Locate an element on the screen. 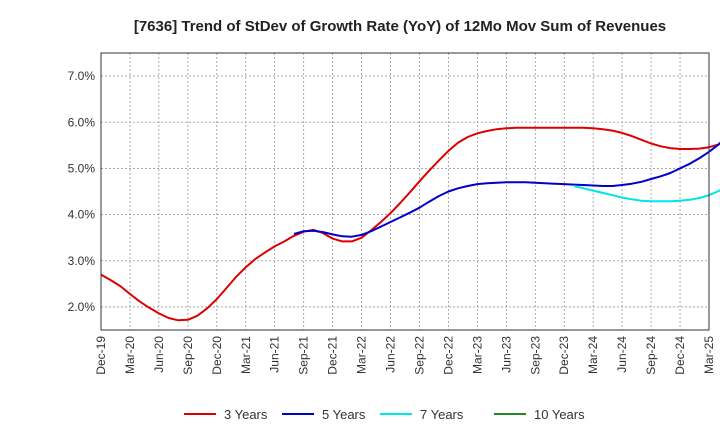  x-tick-label: Sep-21 is located at coordinates (304, 355).